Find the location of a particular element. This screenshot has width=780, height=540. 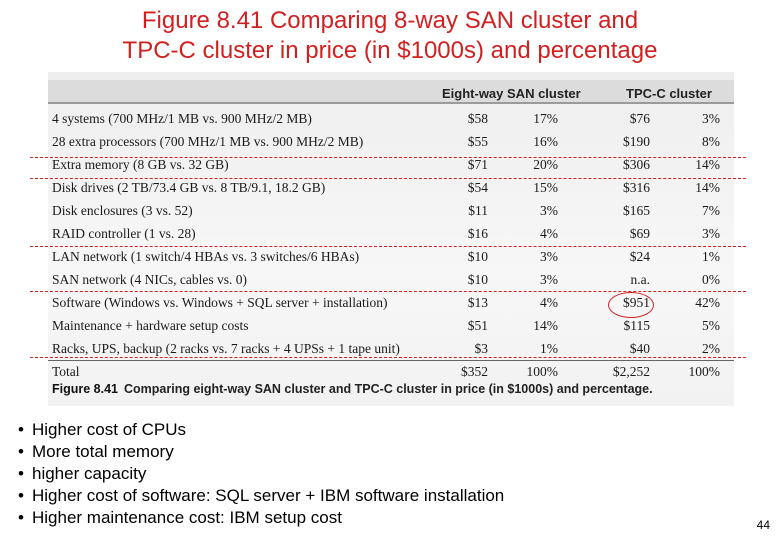

tpc-percent: 0% is located at coordinates (711, 279).